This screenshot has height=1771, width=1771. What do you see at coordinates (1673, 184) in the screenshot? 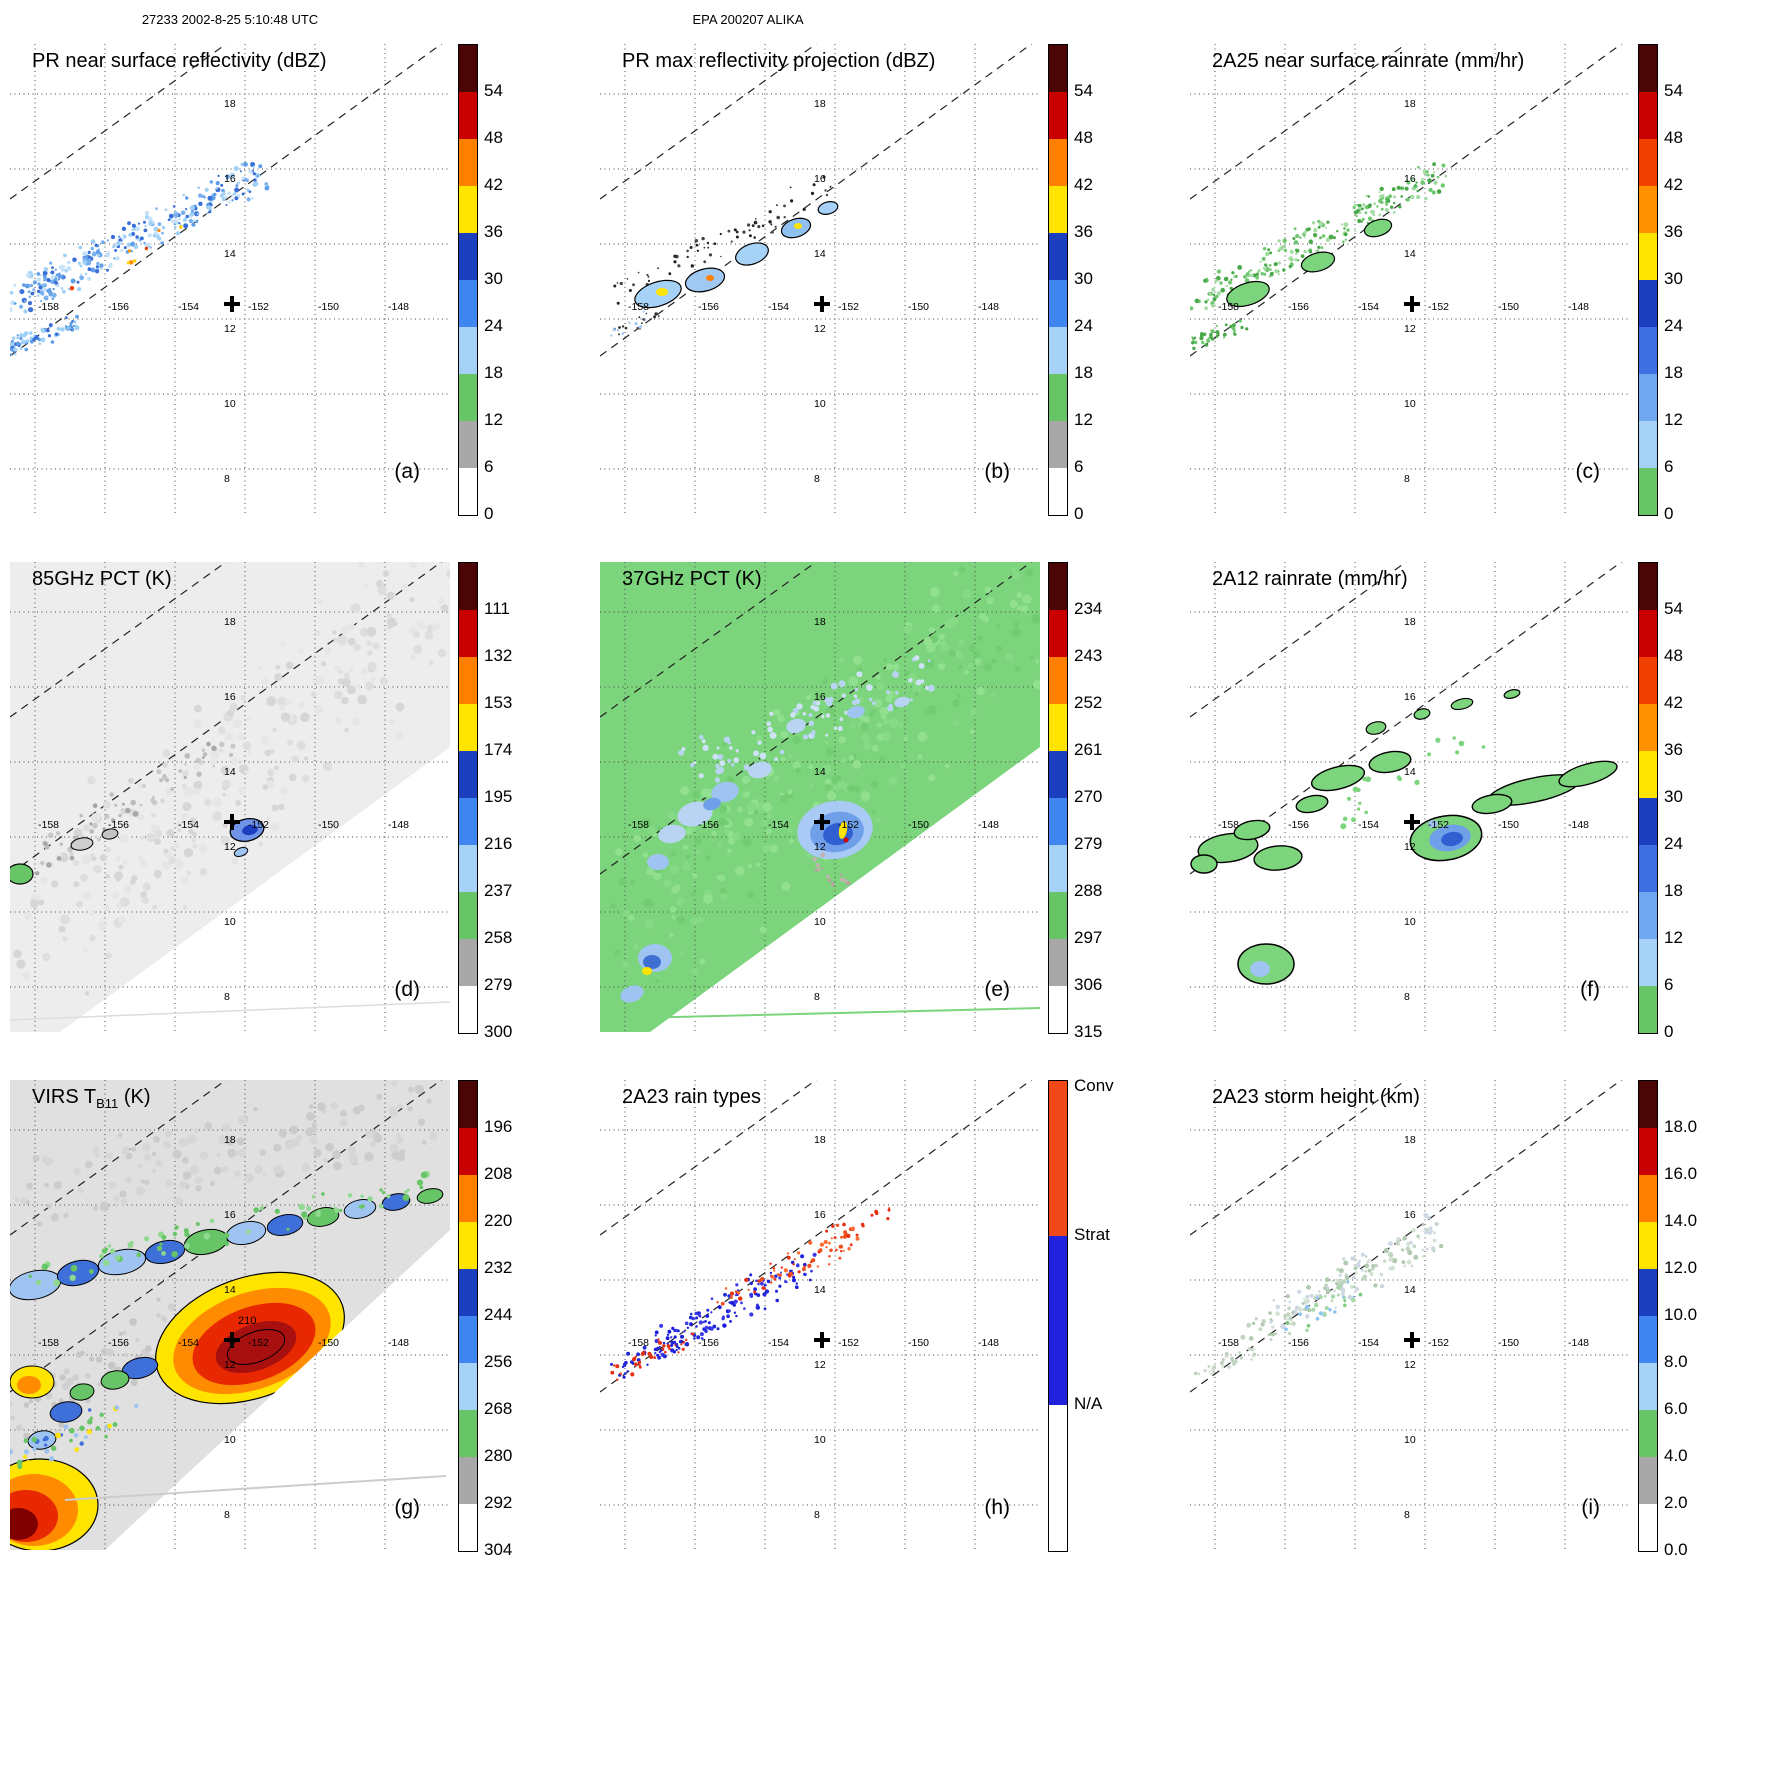
I see `colorbar-tick-label: 42` at bounding box center [1673, 184].